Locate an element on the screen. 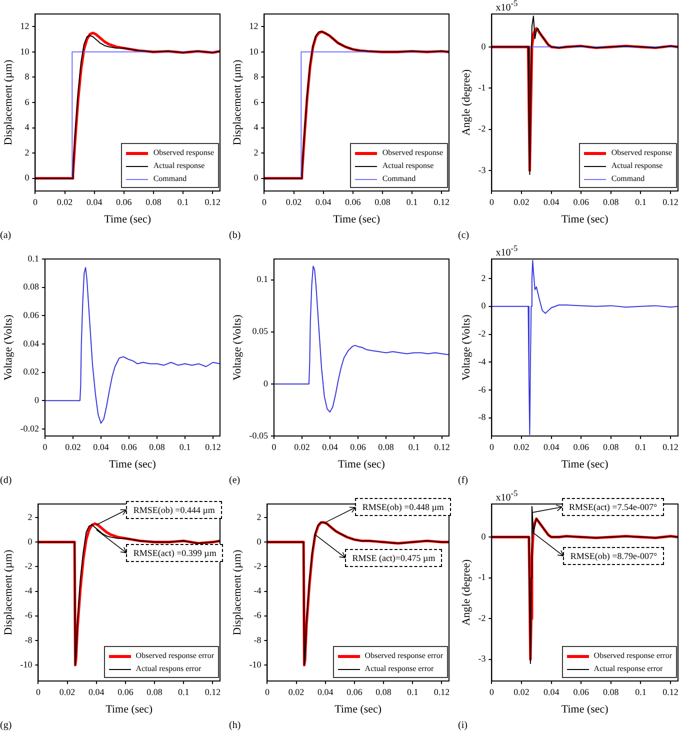 The height and width of the screenshot is (733, 685). y-tick-label: 10 is located at coordinates (254, 51).